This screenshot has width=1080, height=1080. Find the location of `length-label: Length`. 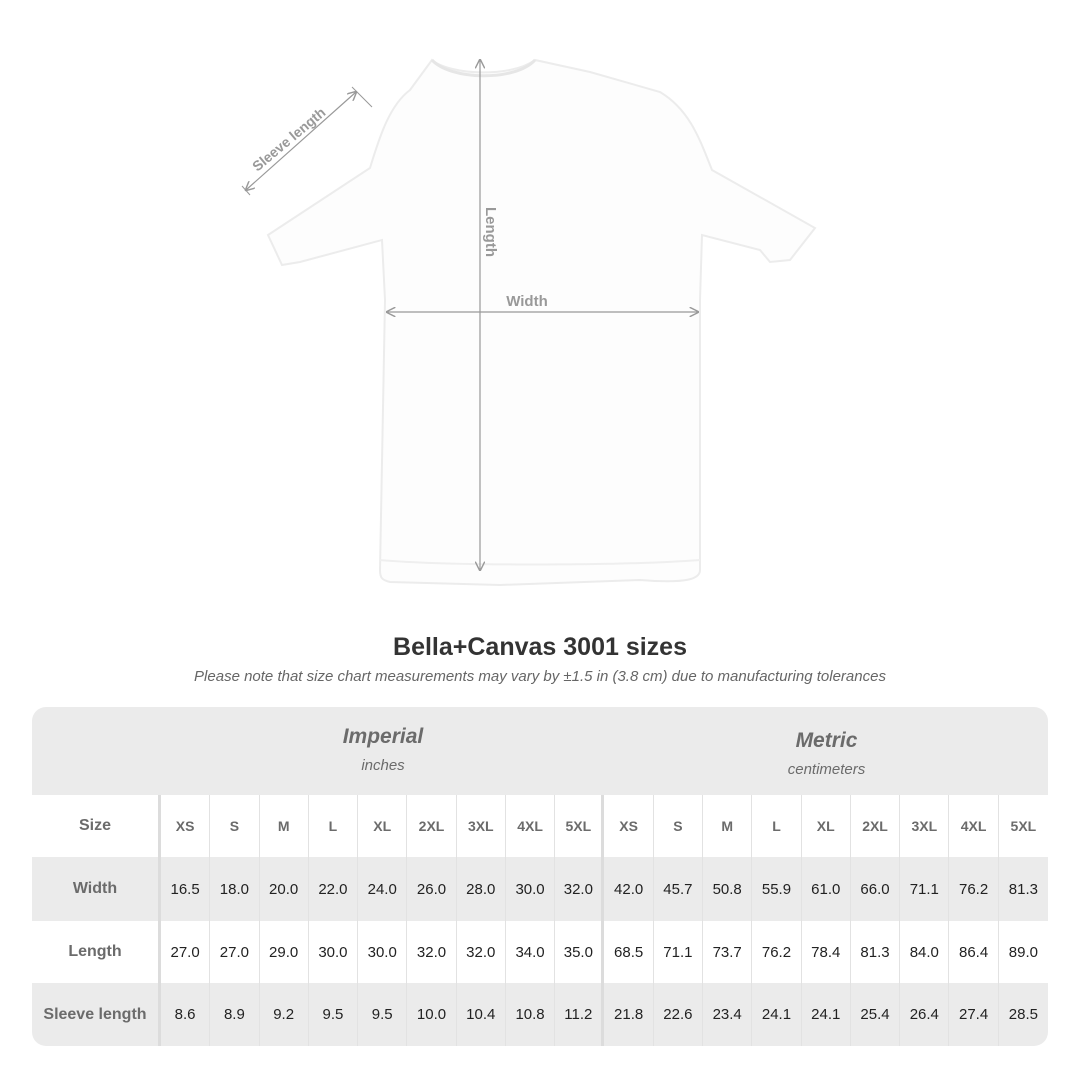

length-label: Length is located at coordinates (490, 232).